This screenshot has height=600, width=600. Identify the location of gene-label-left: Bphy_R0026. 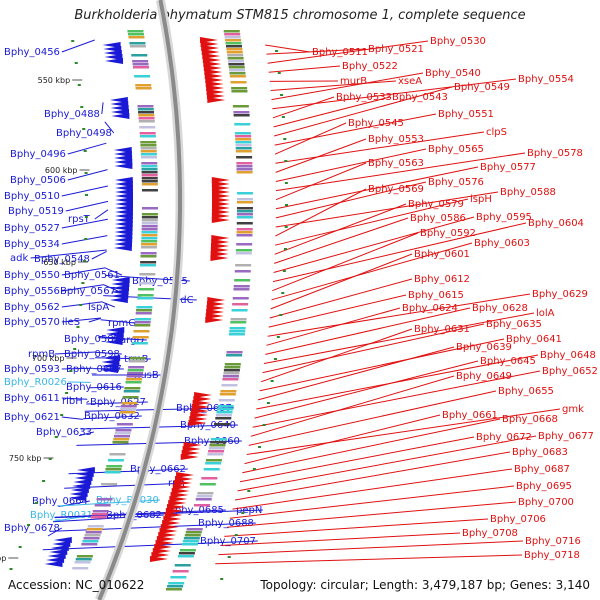
(35, 382).